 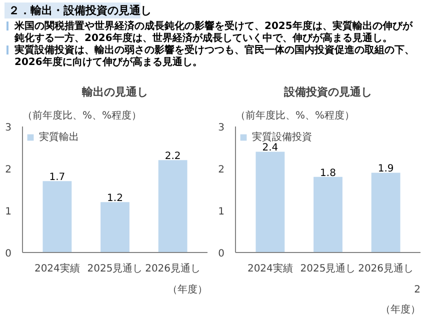 I want to click on text: 2, so click(x=417, y=290).